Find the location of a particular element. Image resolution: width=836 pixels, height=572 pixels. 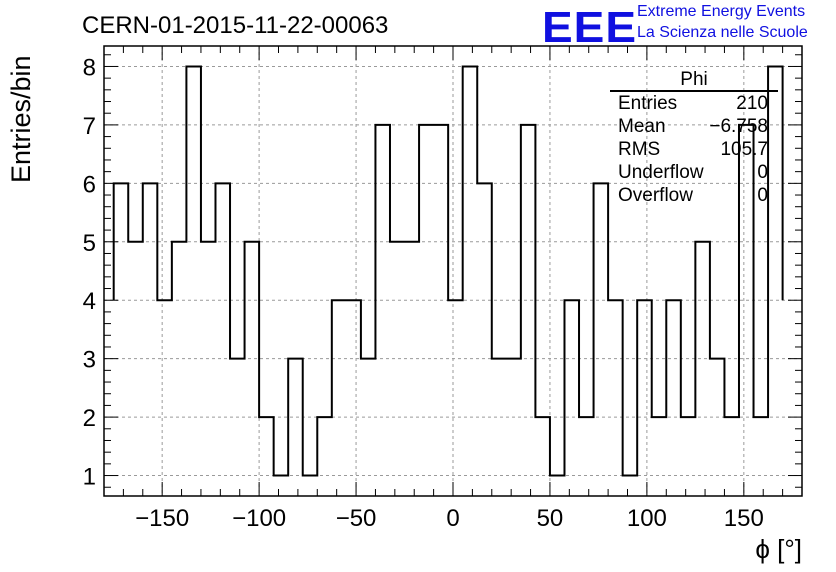

stats-label: RMS is located at coordinates (639, 149).